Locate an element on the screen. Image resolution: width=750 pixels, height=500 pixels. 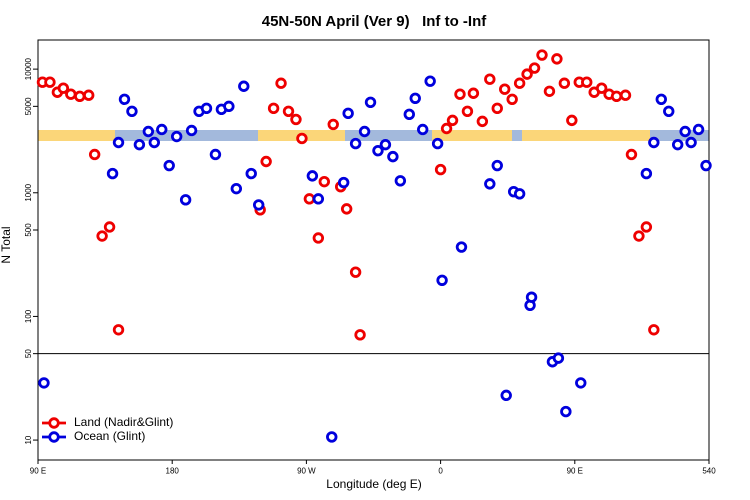
legend-label: Land (Nadir&Glint) is located at coordinates (123, 422).